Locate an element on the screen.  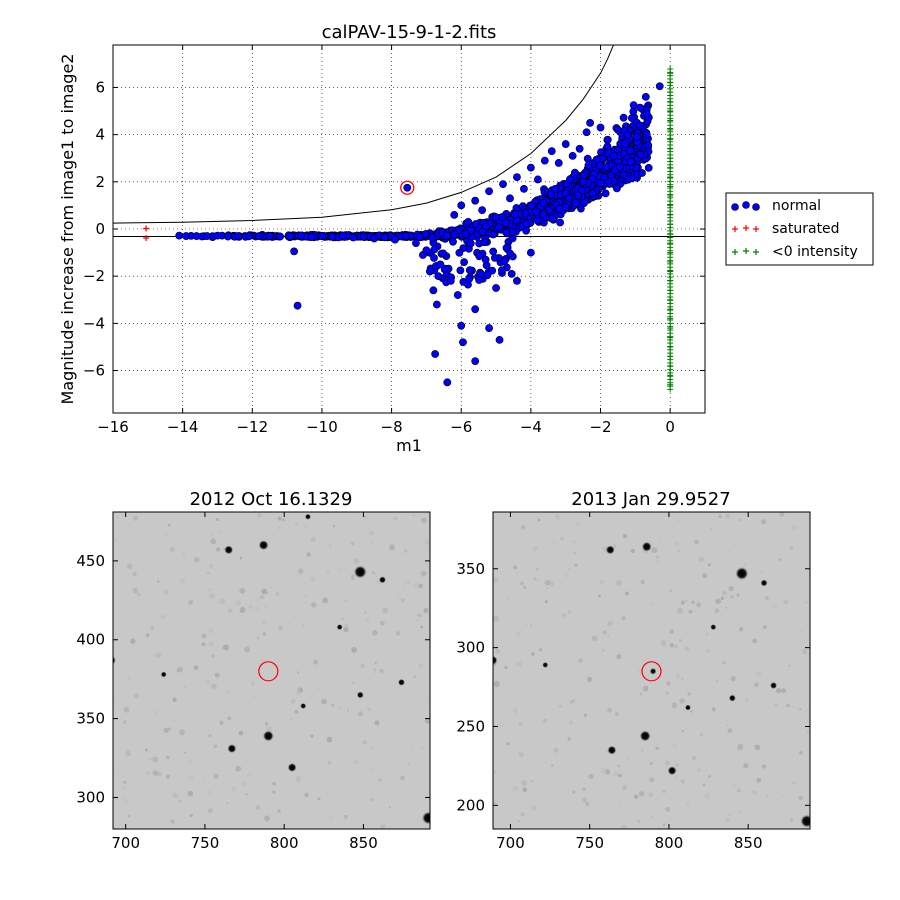
x-tick-label: 750 is located at coordinates (205, 843).